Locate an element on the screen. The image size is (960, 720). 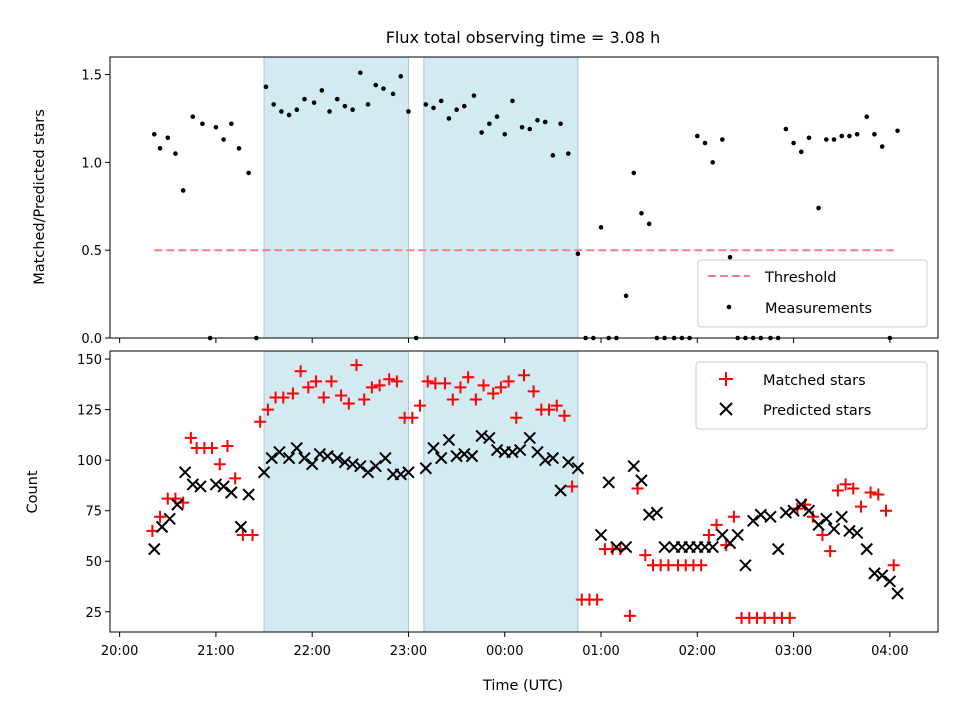
y-tick-label: 0.0 is located at coordinates (91, 339).